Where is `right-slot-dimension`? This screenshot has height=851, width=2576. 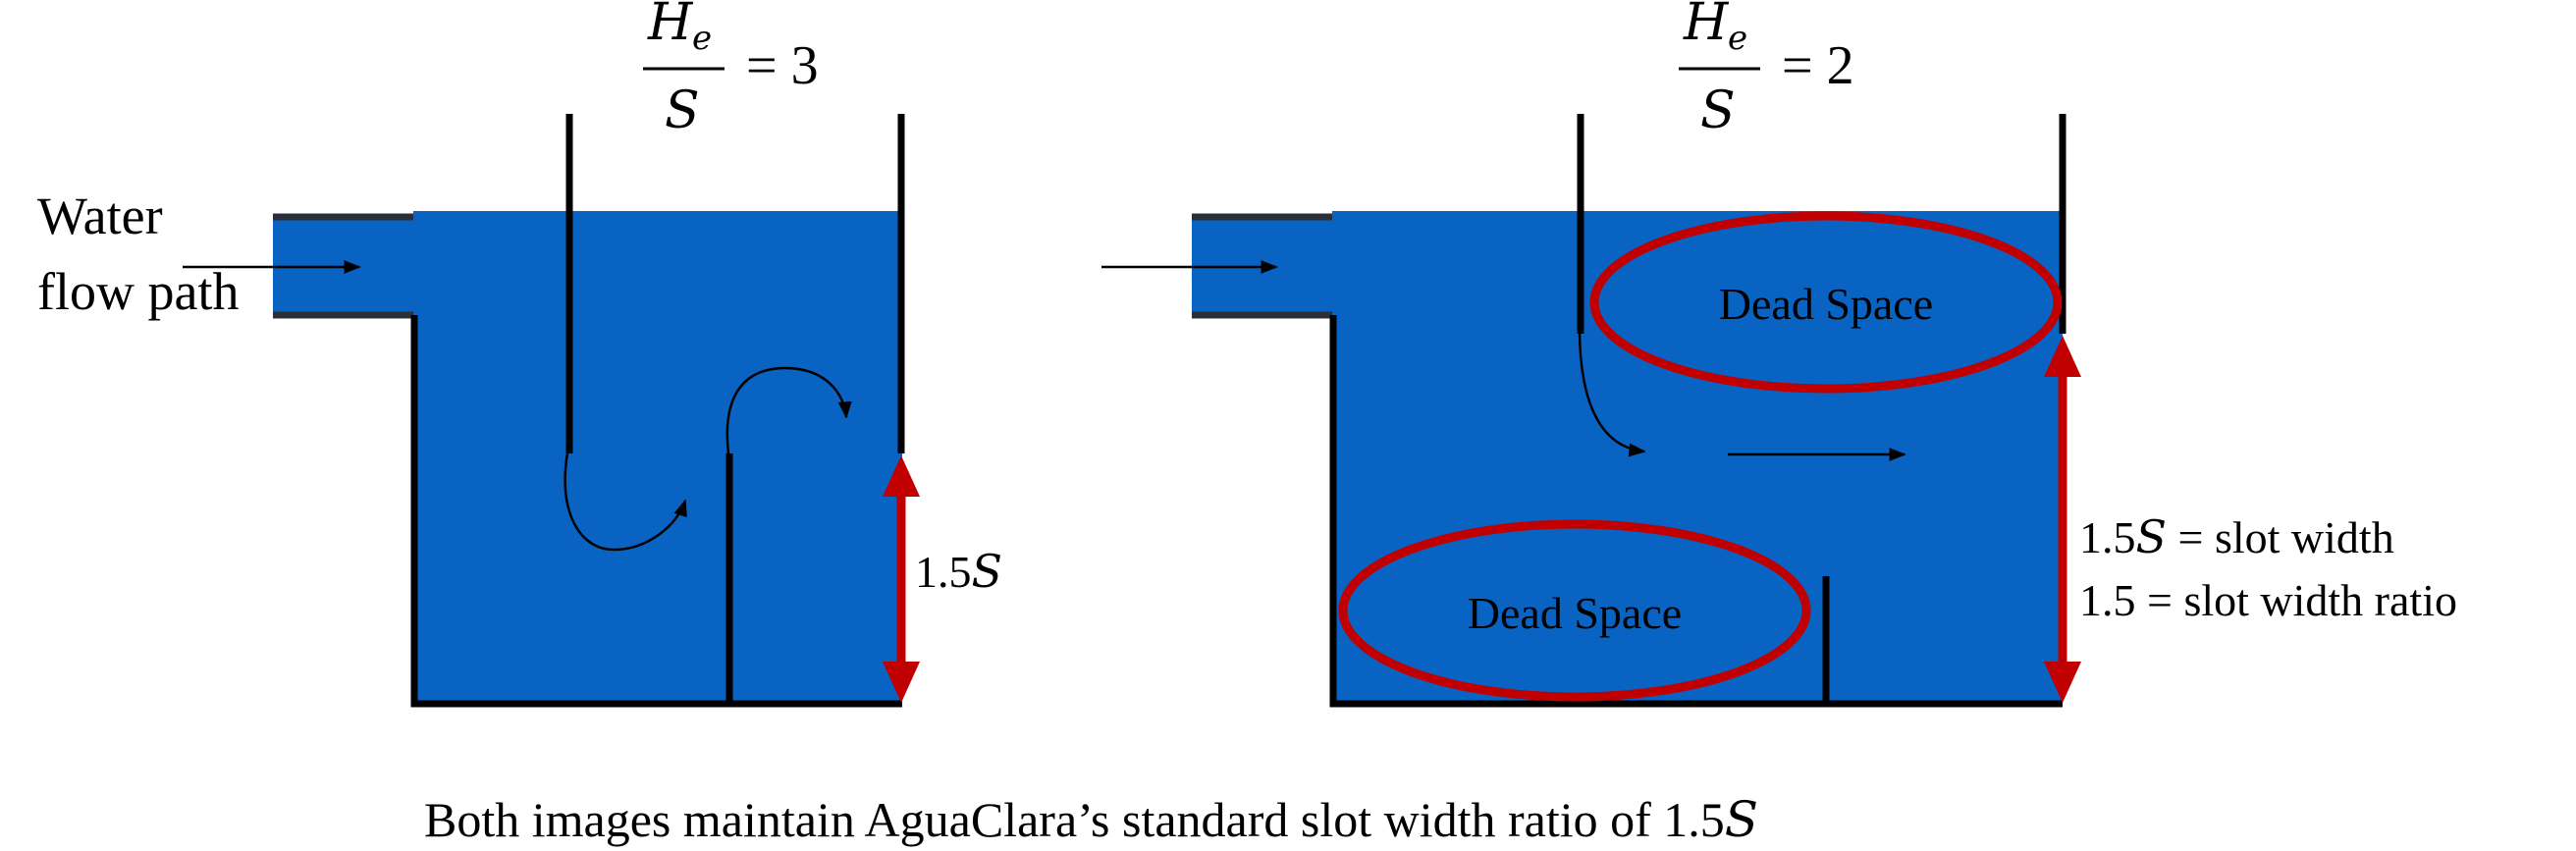 right-slot-dimension is located at coordinates (2062, 519).